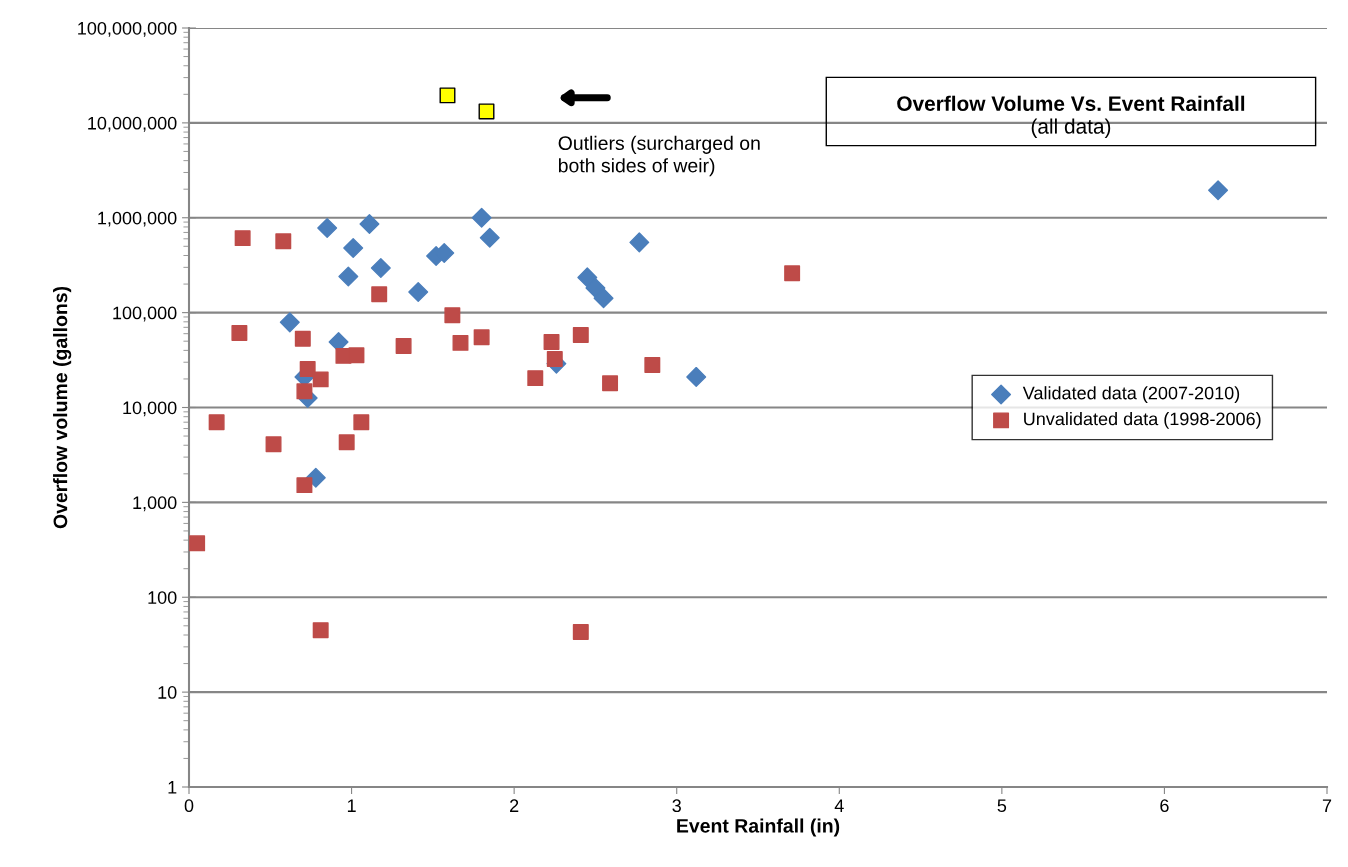 The width and height of the screenshot is (1348, 867). Describe the element at coordinates (132, 124) in the screenshot. I see `y-tick-label: 10,000,000` at that location.